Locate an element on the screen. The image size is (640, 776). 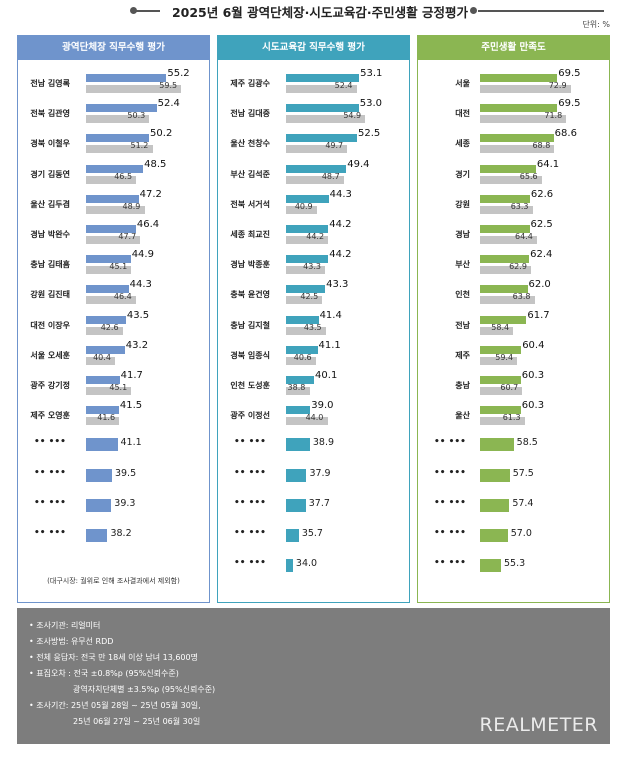
title-right-rule is located at coordinates (541, 11).